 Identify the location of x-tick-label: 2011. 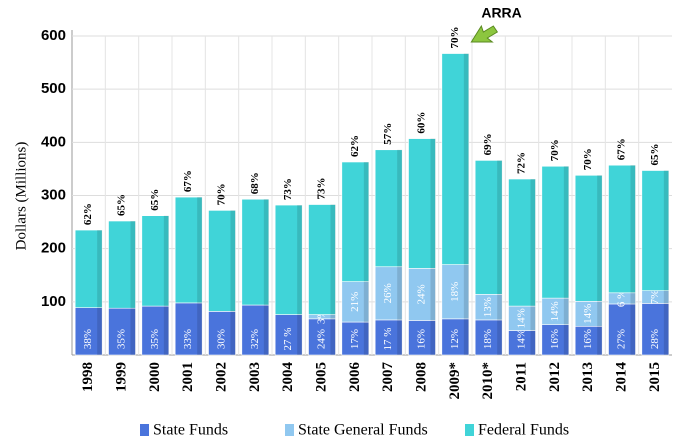
(521, 376).